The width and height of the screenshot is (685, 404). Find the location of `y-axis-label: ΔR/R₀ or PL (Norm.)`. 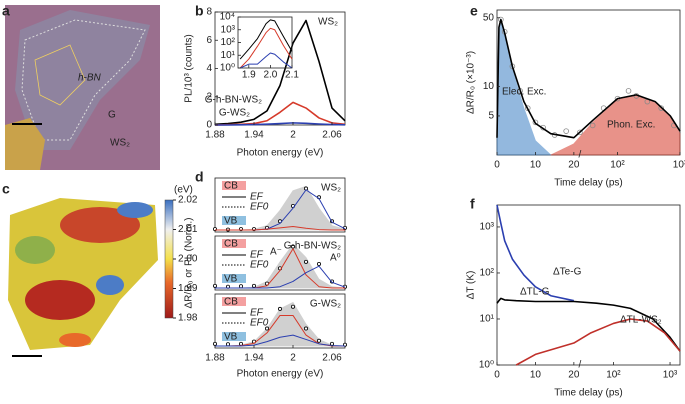

y-axis-label: ΔR/R₀ or PL (Norm.) is located at coordinates (189, 262).